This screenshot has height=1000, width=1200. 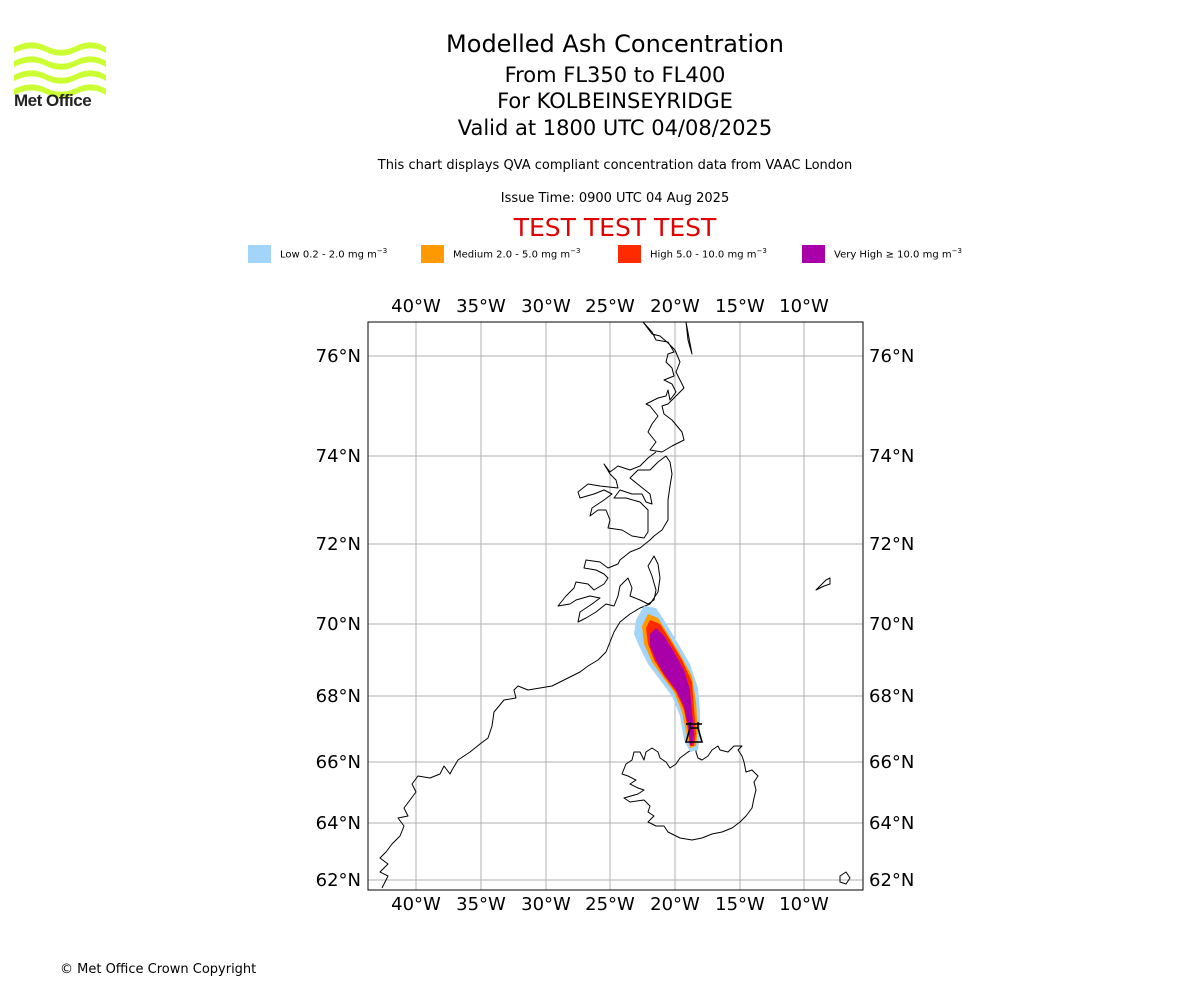 What do you see at coordinates (804, 306) in the screenshot?
I see `lon-label-top: 10°W` at bounding box center [804, 306].